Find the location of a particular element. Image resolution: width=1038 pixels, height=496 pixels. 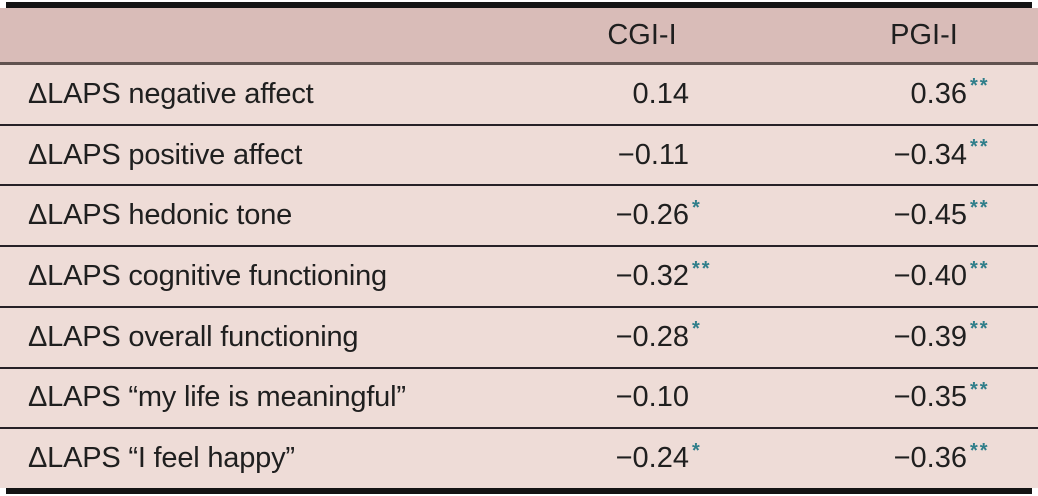

pgi-value-cell: 0.36 ** is located at coordinates (901, 93).